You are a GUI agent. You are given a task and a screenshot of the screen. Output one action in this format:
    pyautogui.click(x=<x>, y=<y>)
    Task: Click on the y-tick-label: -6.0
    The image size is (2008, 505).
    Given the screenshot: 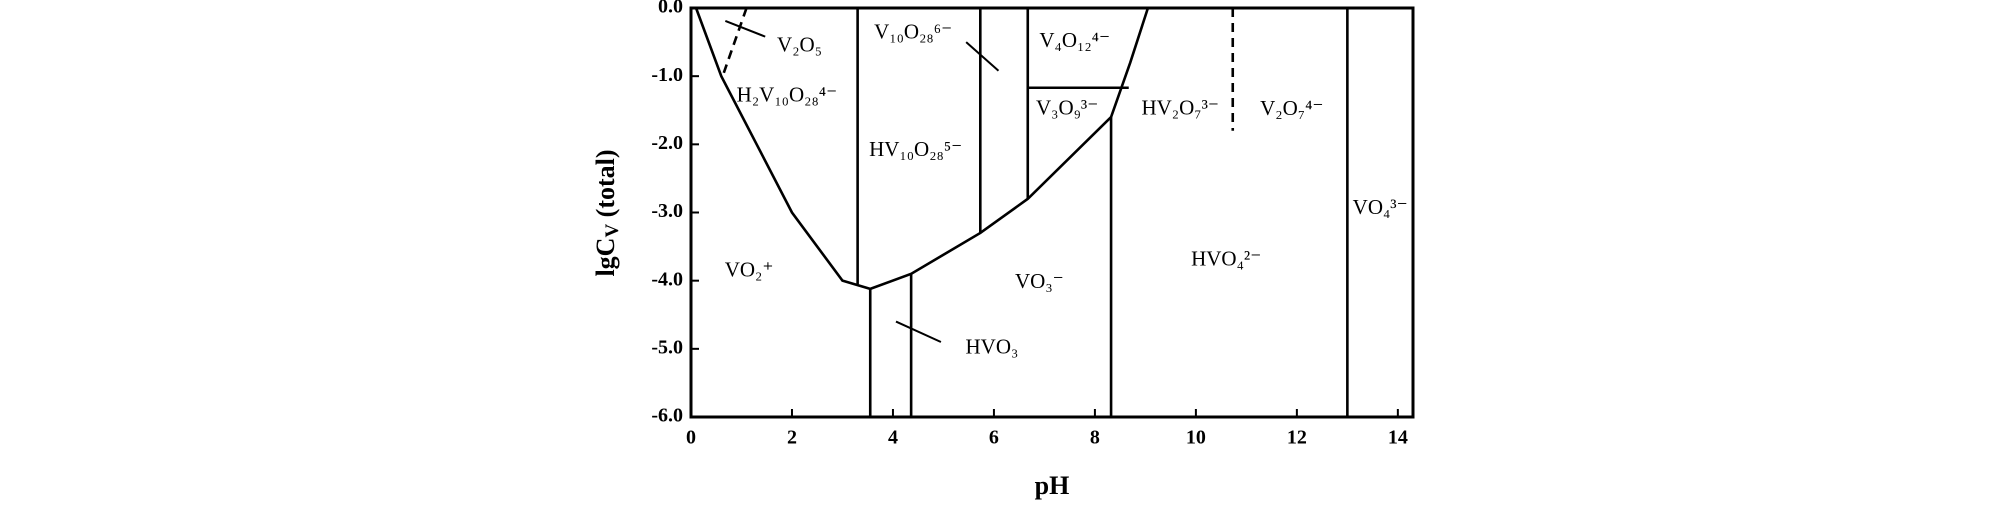 What is the action you would take?
    pyautogui.click(x=667, y=416)
    